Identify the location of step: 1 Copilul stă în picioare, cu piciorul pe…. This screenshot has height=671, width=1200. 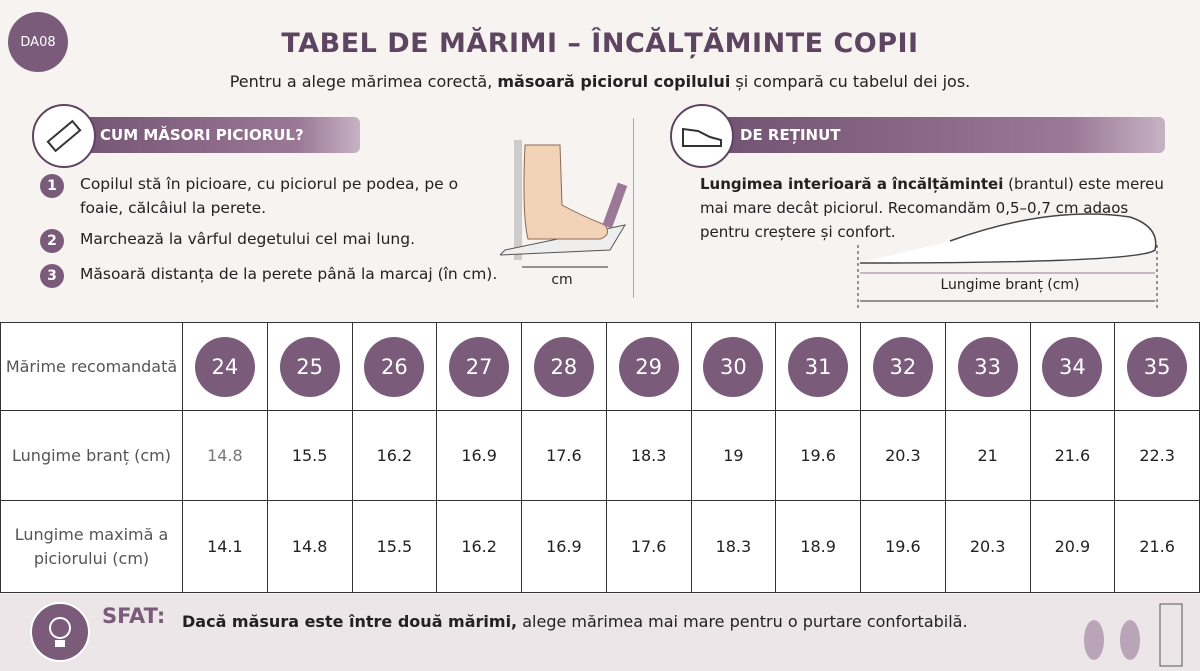
(265, 196).